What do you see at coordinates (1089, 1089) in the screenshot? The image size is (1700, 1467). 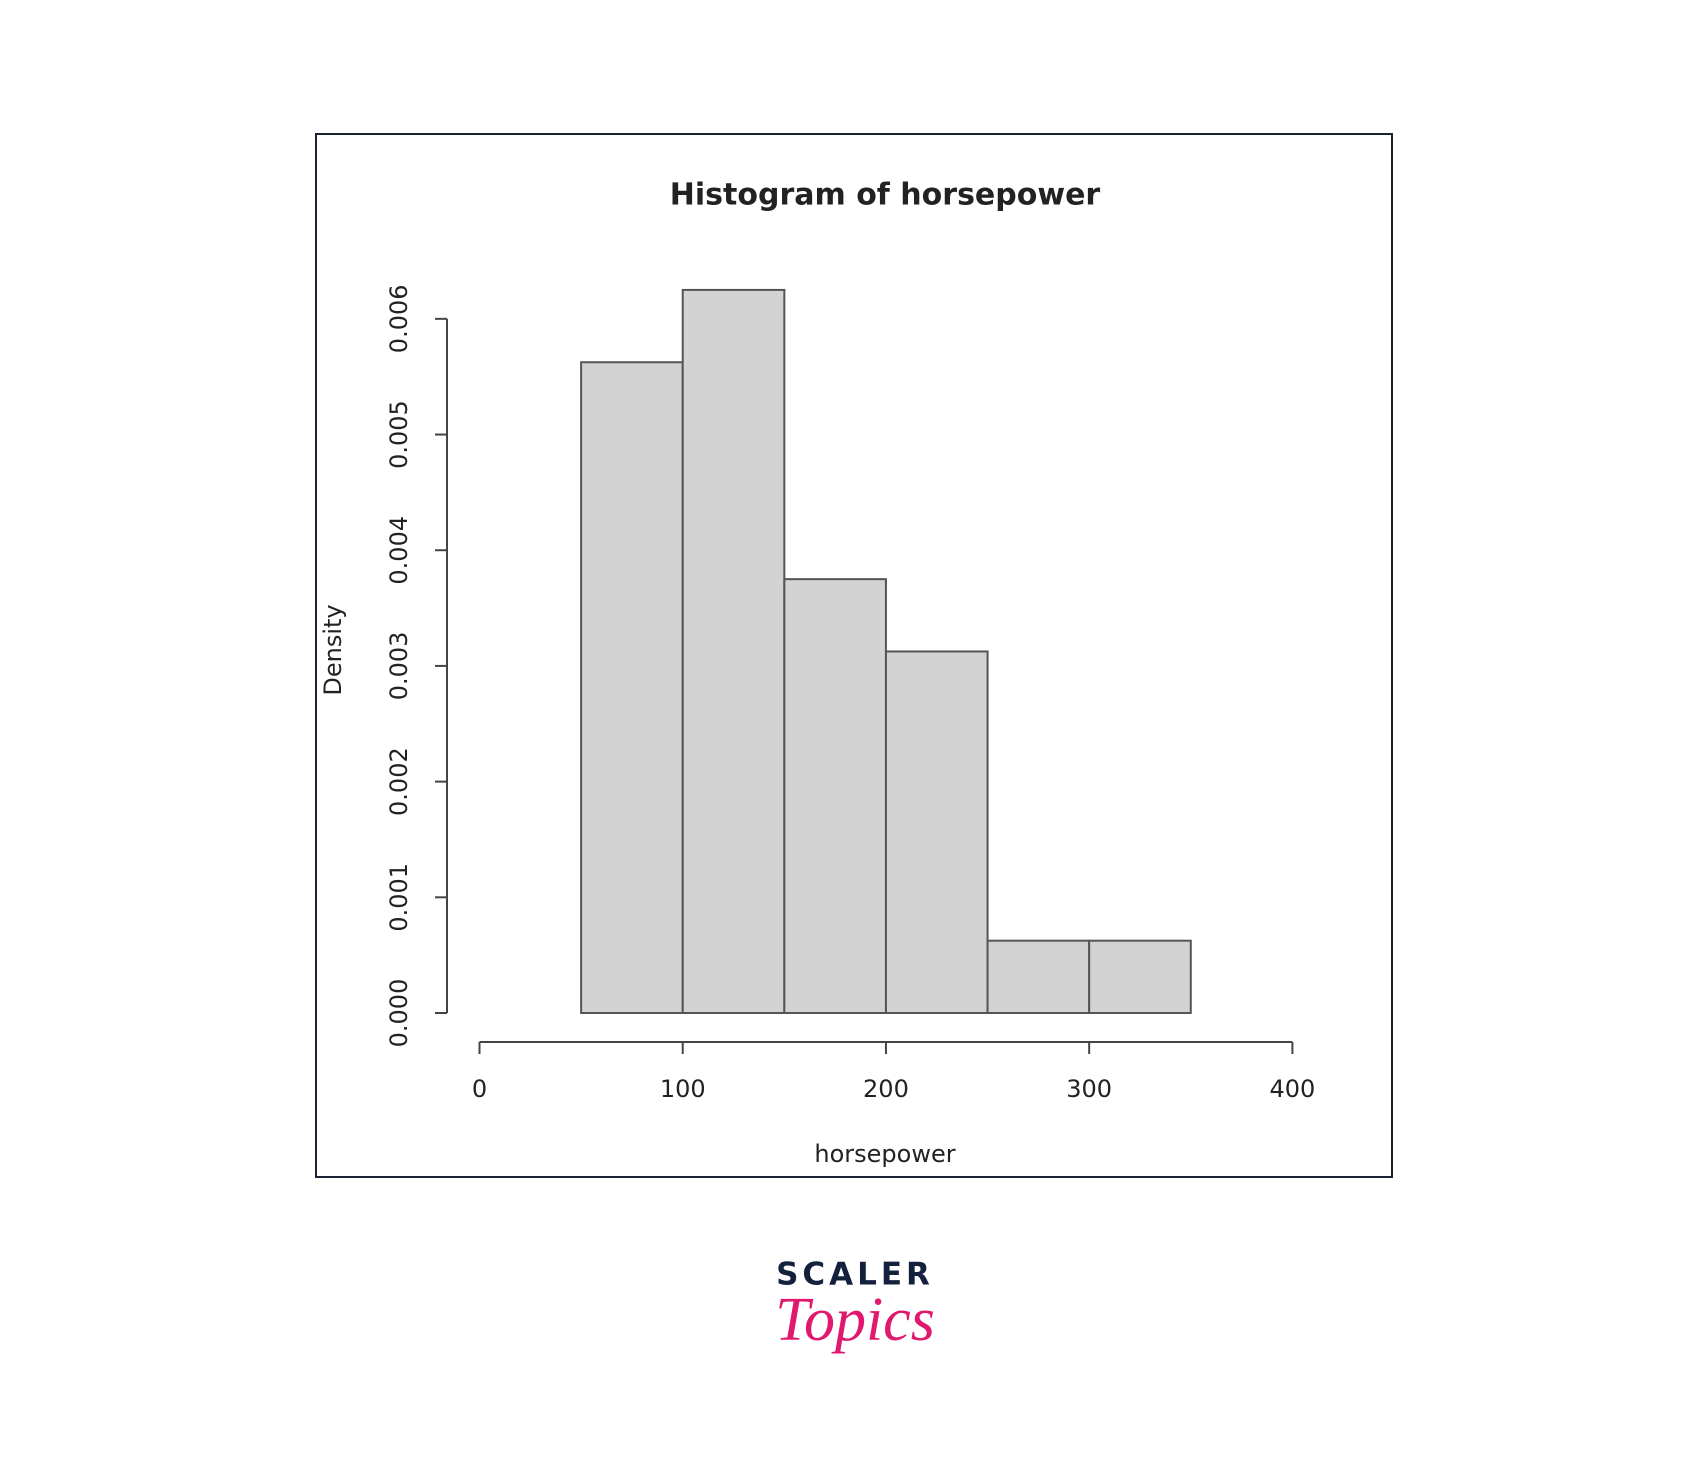 I see `x-tick-label: 300` at bounding box center [1089, 1089].